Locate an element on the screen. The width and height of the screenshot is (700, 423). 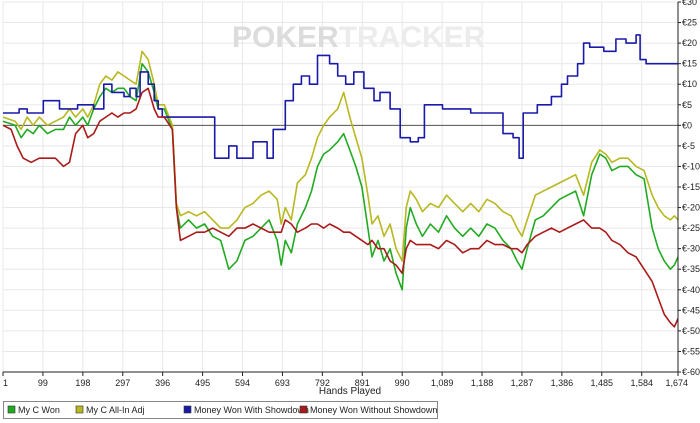
y-tick-label: €-25 is located at coordinates (691, 228).